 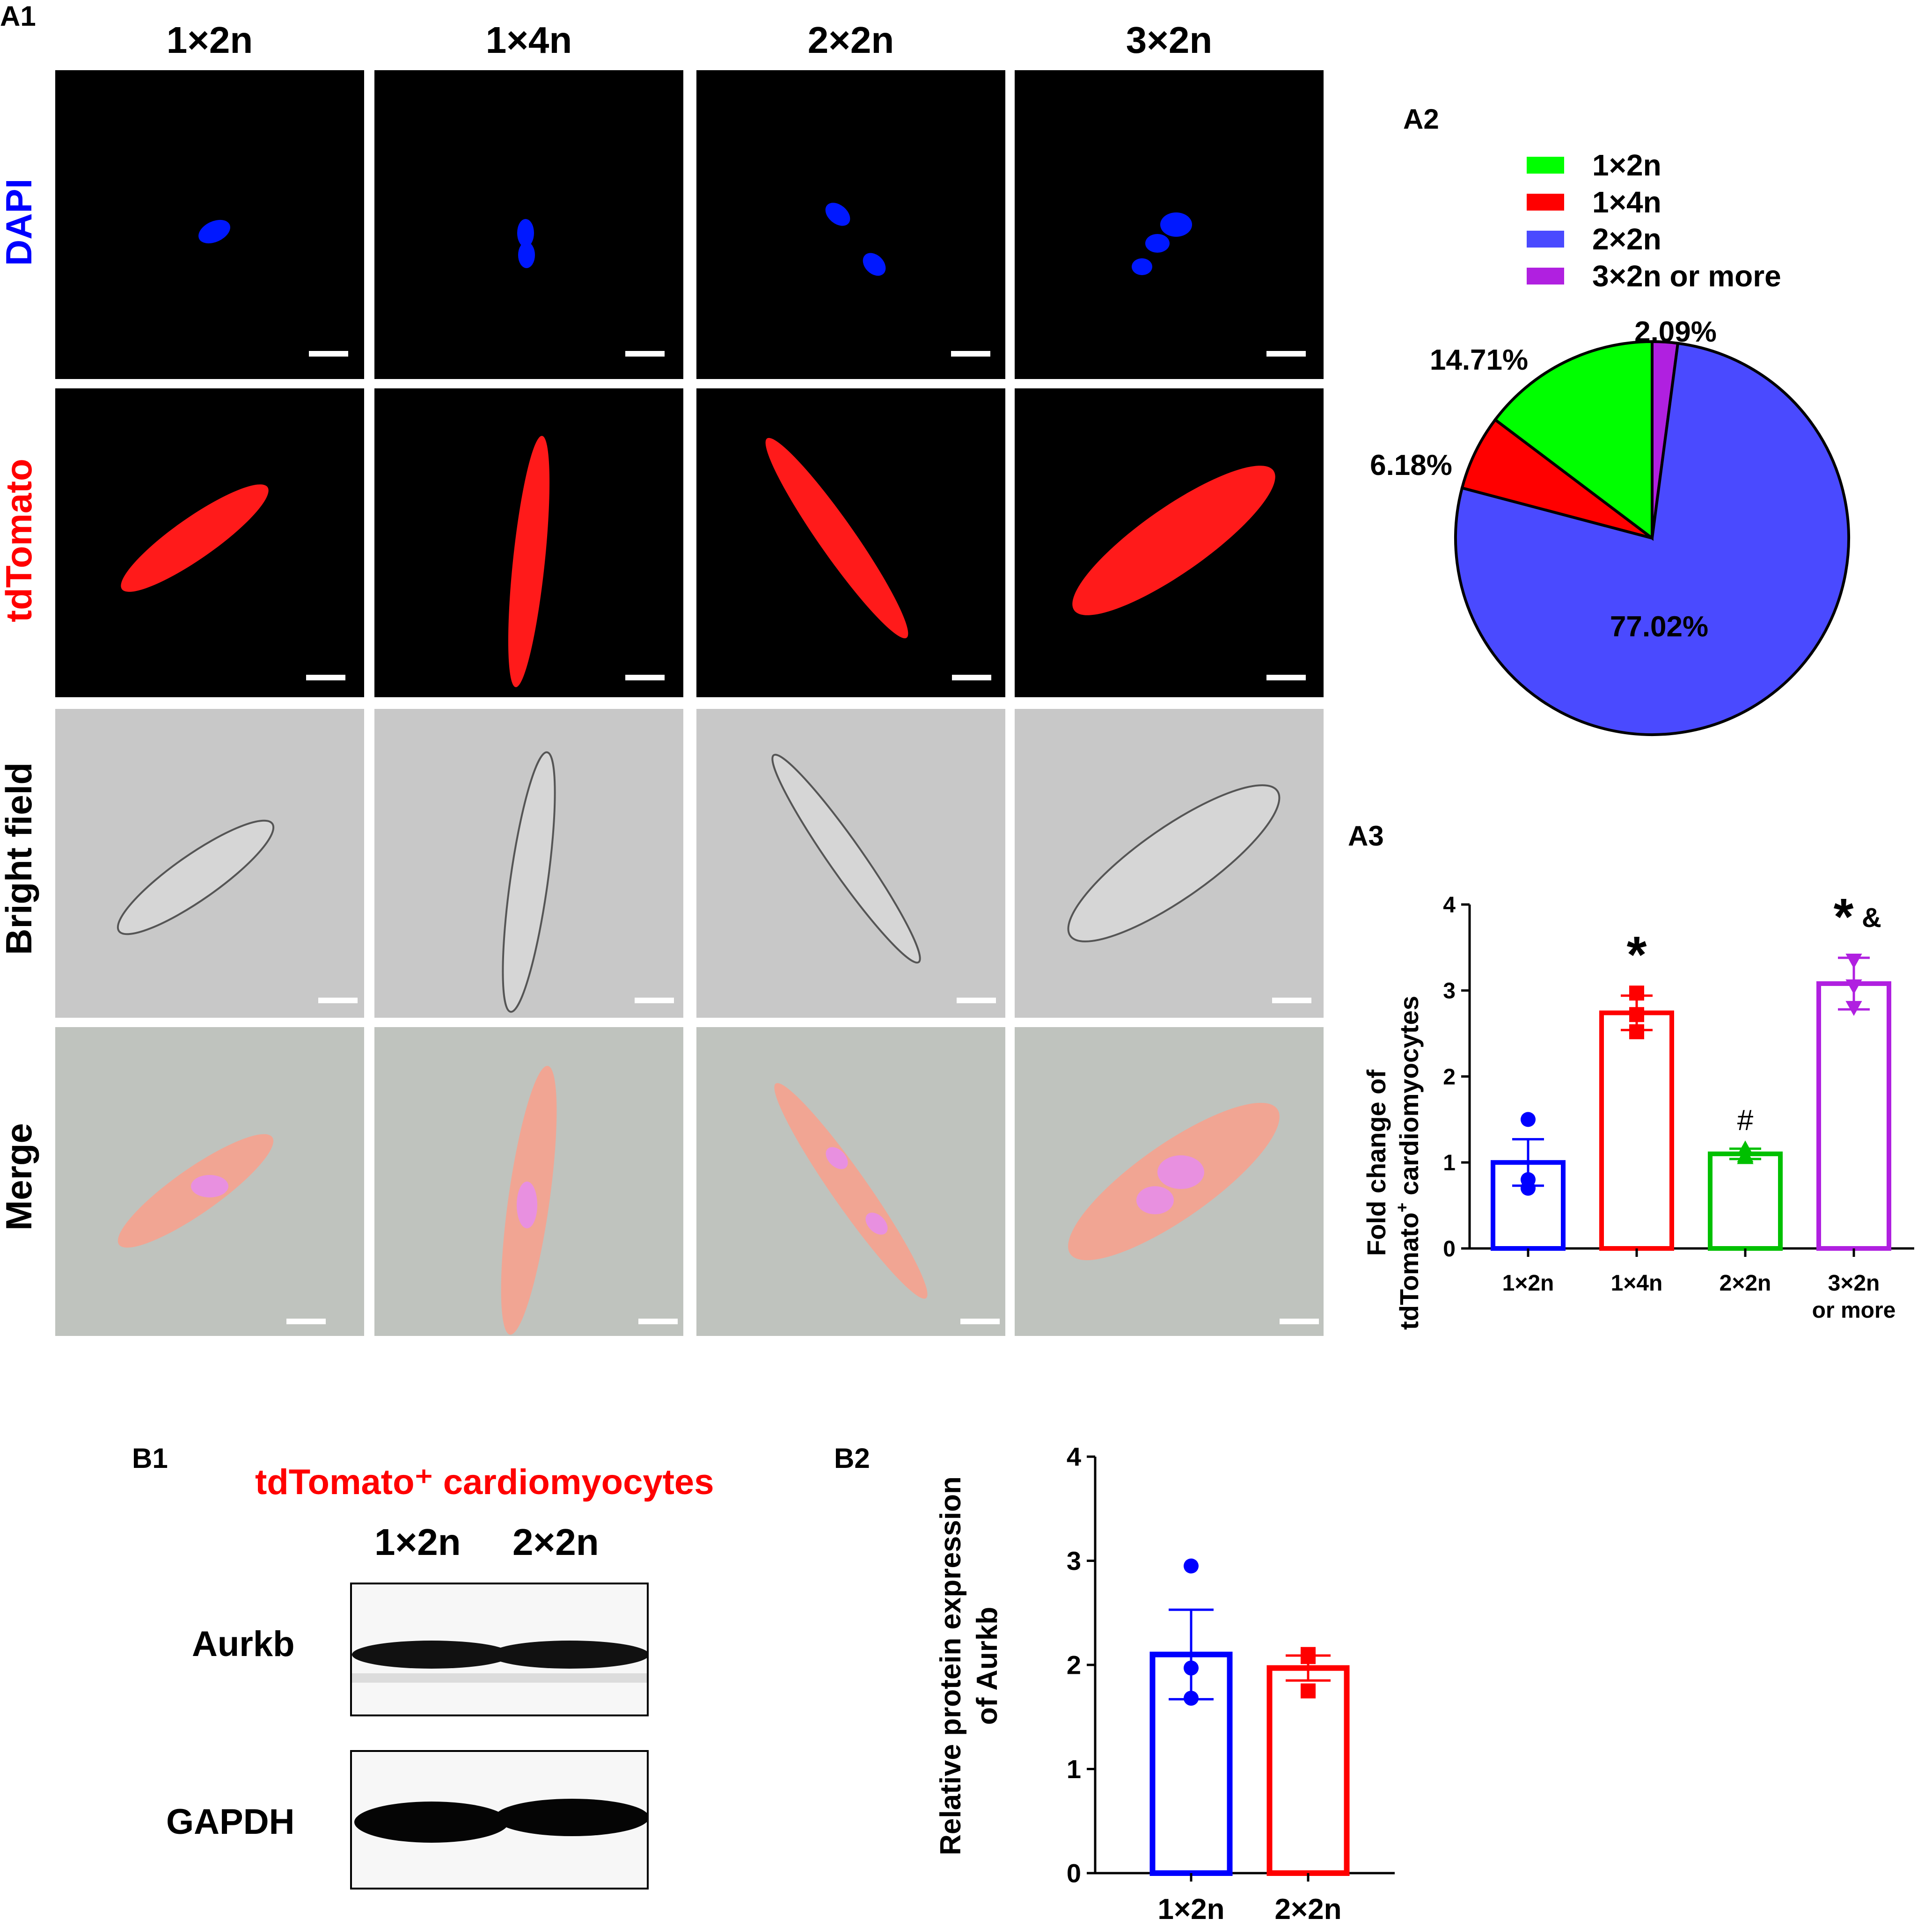 What do you see at coordinates (1074, 1873) in the screenshot?
I see `y-tick-label: 0` at bounding box center [1074, 1873].